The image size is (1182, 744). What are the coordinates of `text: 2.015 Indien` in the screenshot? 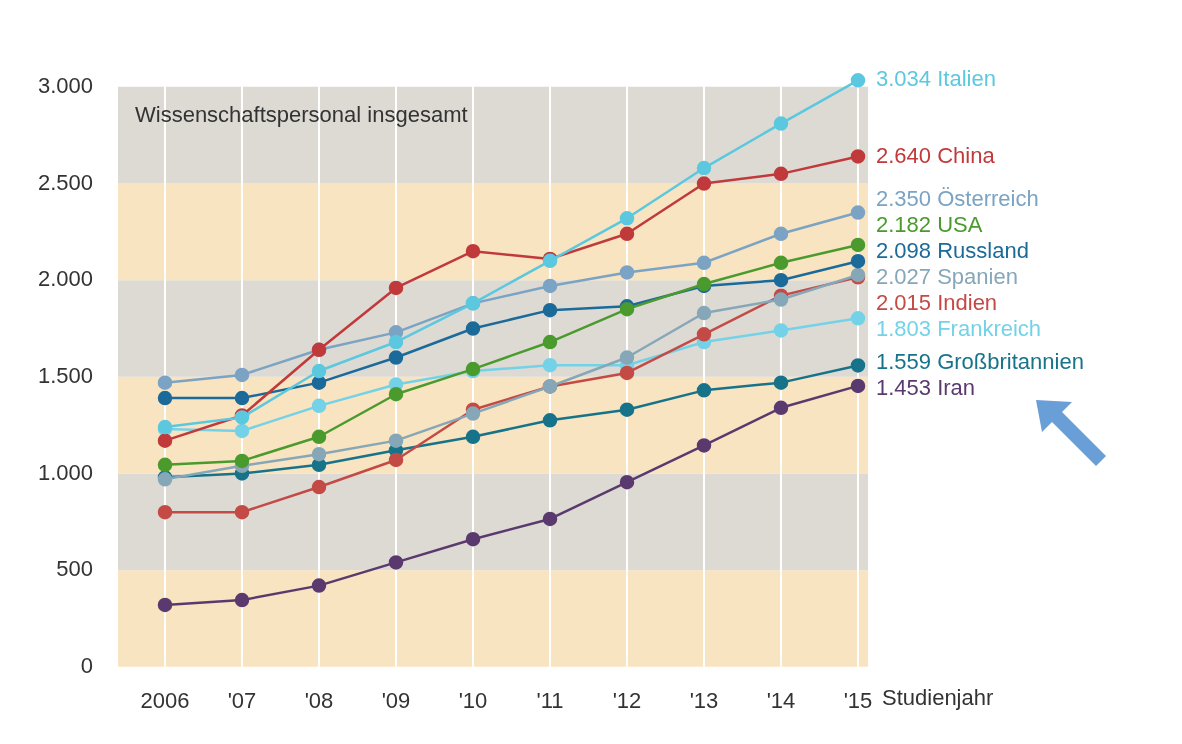 It's located at (937, 302).